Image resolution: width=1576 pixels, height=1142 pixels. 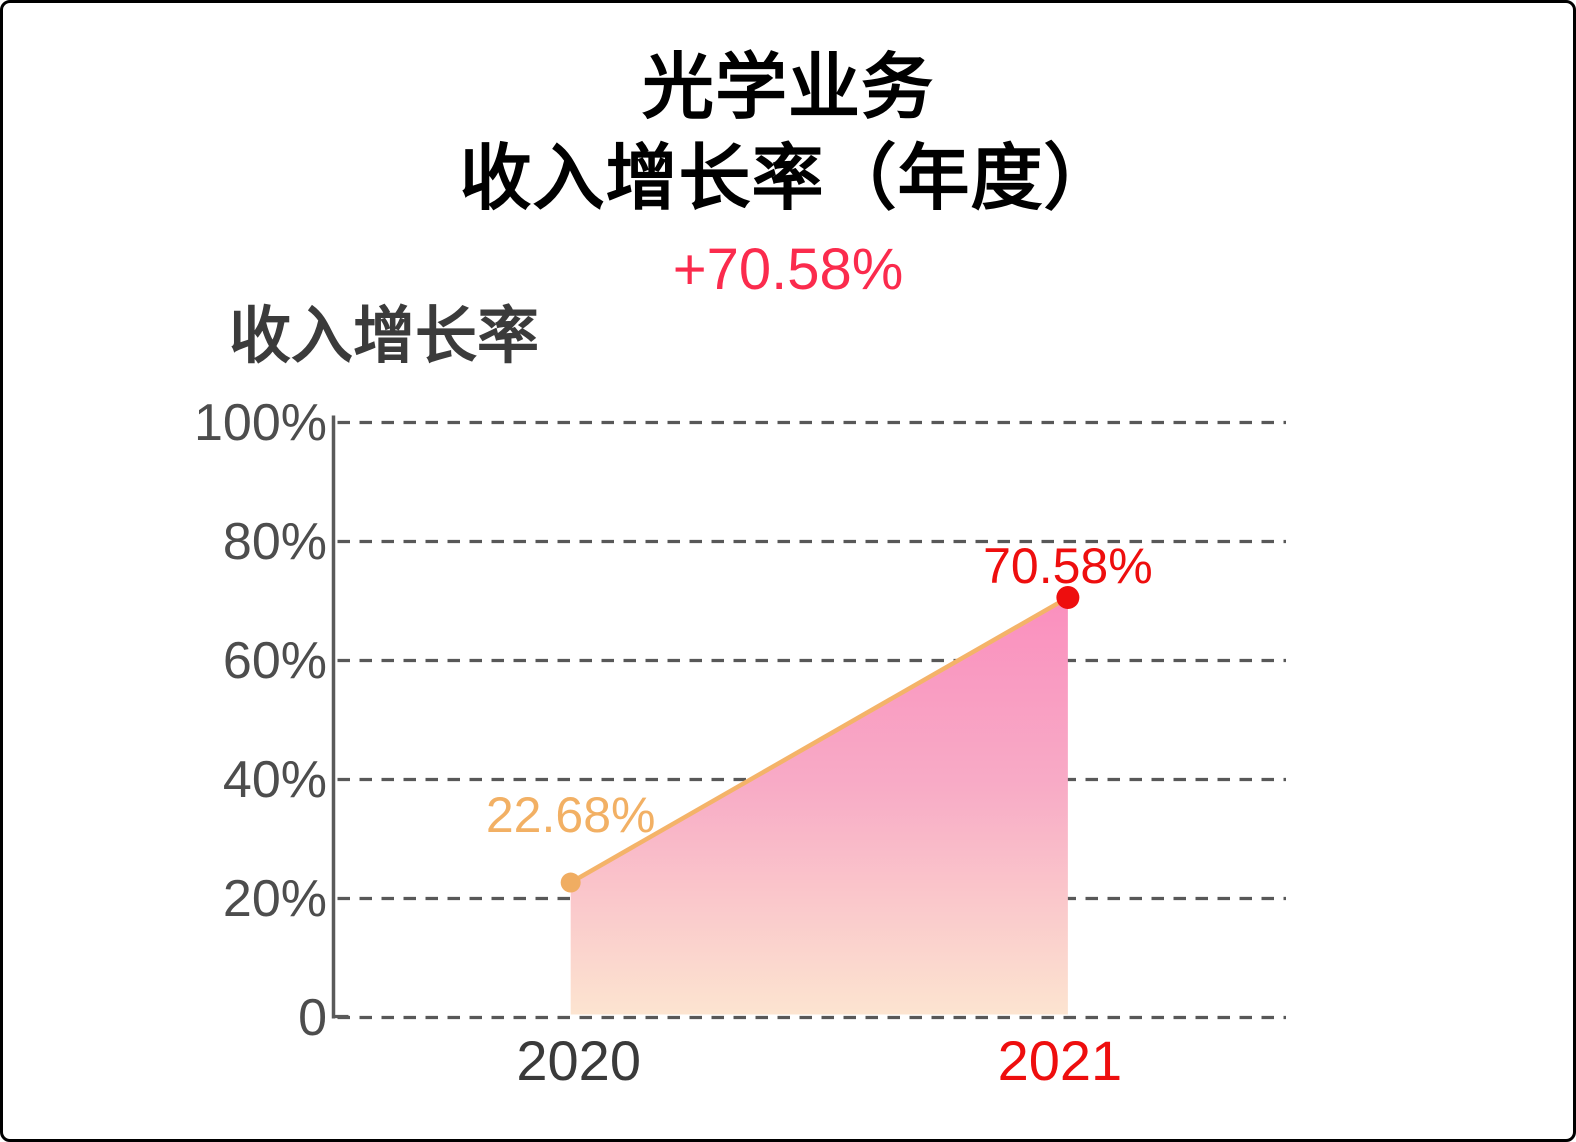 I want to click on trend-line, so click(x=819, y=740).